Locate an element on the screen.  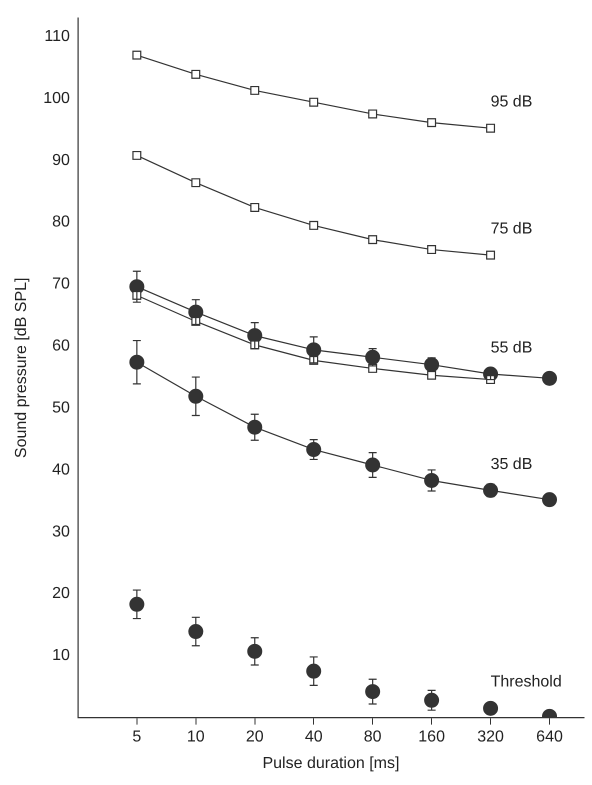
y-tick-label: 40 is located at coordinates (61, 469).